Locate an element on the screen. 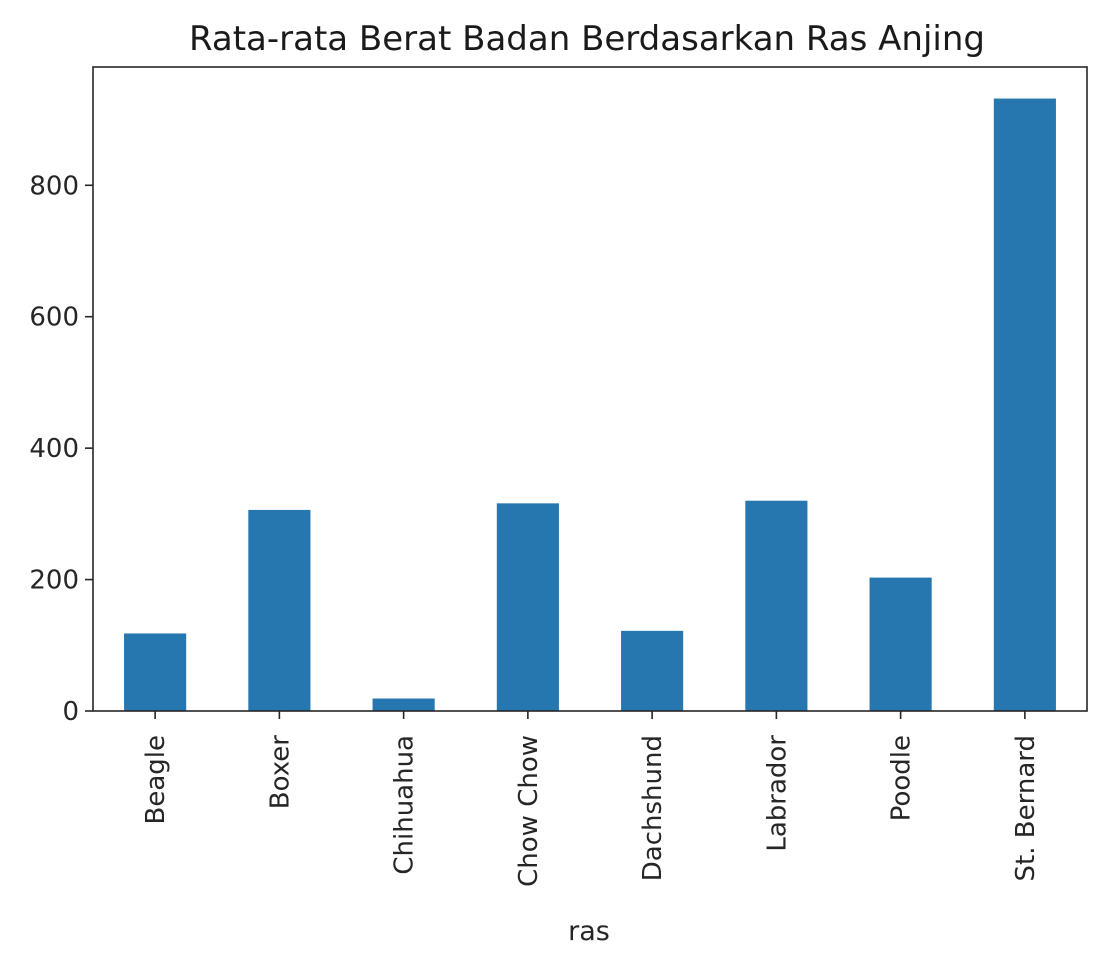 This screenshot has width=1096, height=960. y-tick-label: 800 is located at coordinates (54, 186).